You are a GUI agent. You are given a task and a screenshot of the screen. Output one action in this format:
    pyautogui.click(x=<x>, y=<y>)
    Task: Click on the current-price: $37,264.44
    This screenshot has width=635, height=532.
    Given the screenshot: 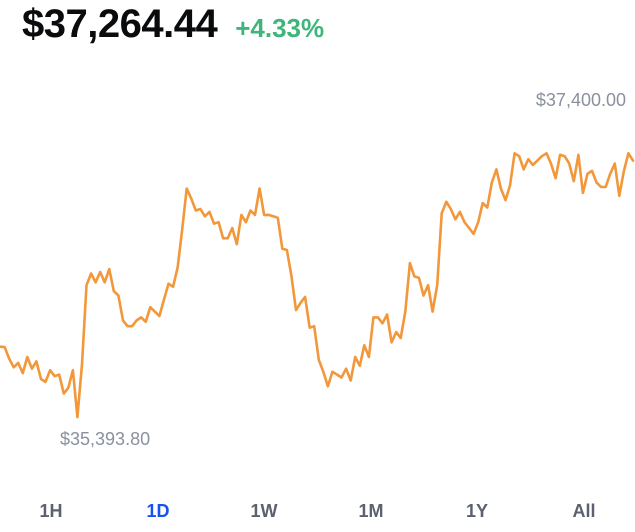 What is the action you would take?
    pyautogui.click(x=120, y=24)
    